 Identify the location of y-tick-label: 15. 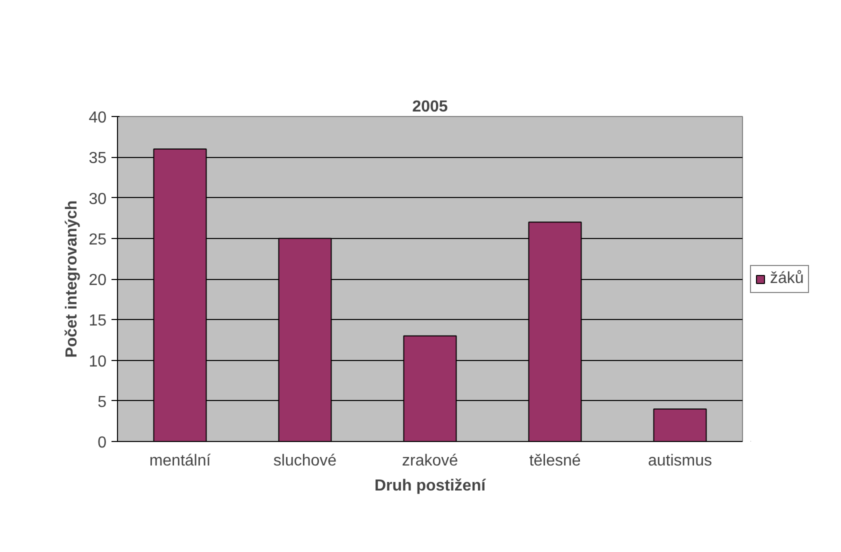
(97, 321).